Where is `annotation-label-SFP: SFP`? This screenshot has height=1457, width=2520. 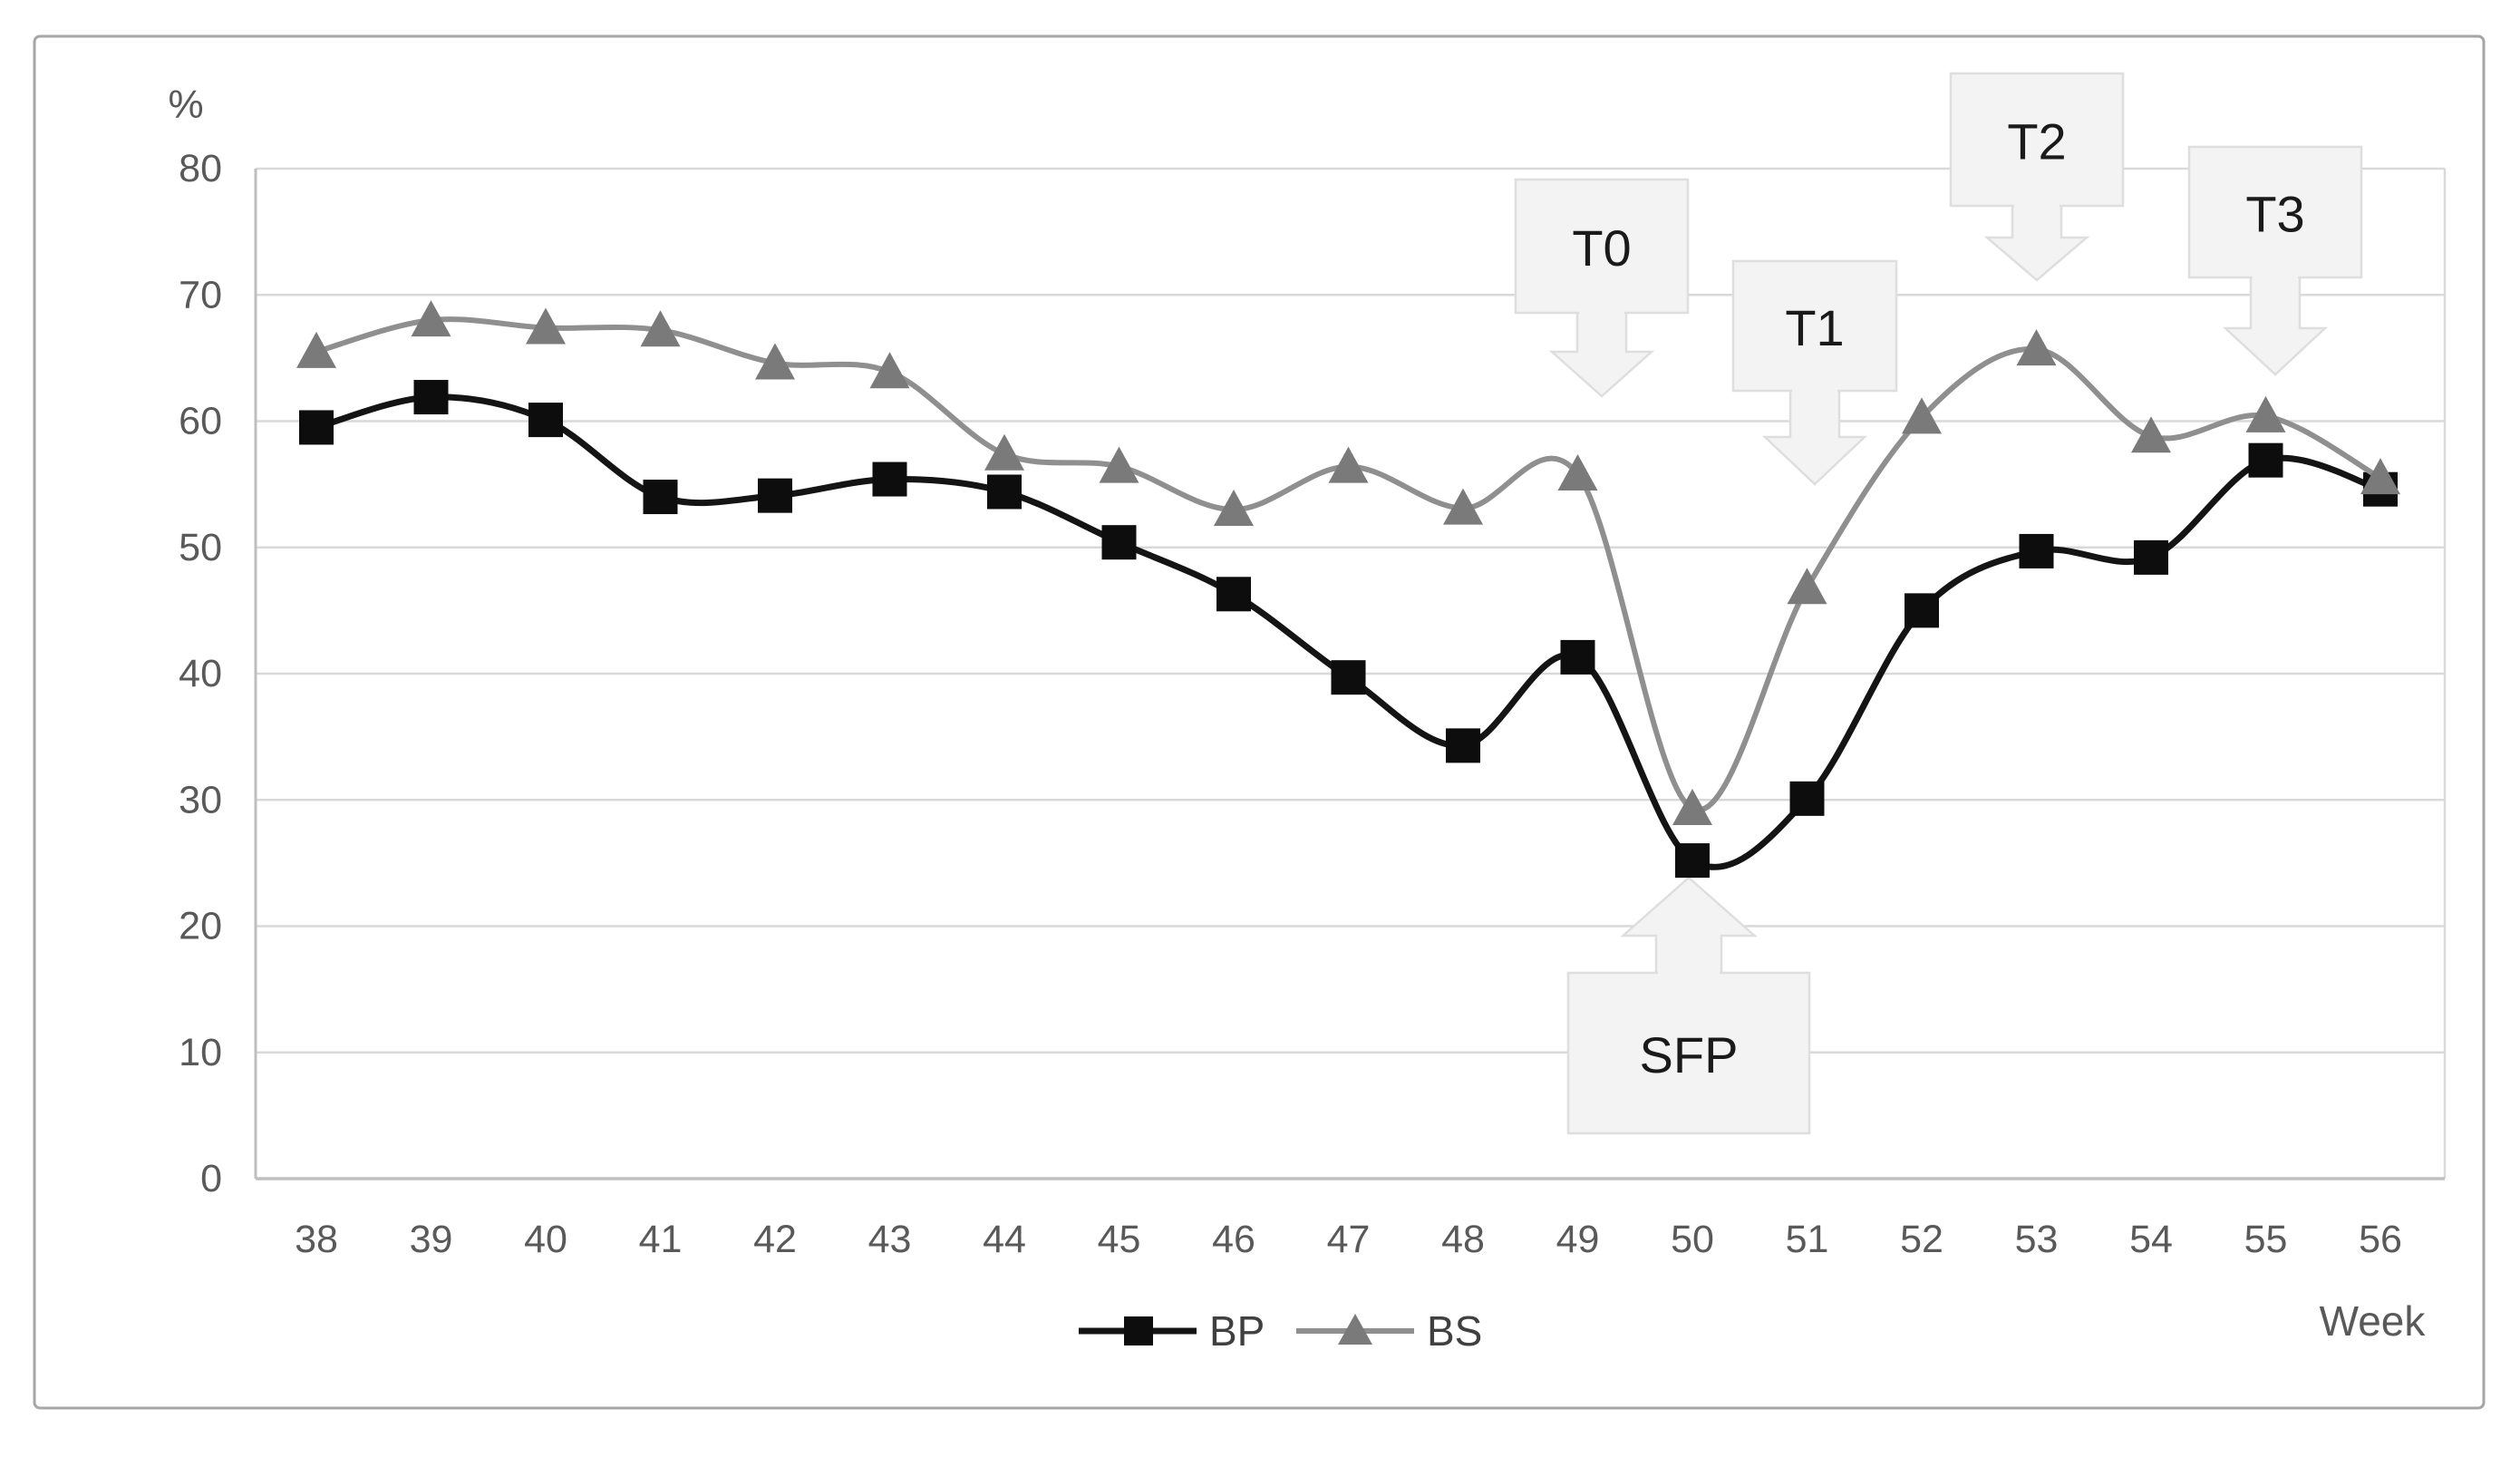 annotation-label-SFP: SFP is located at coordinates (1690, 1055).